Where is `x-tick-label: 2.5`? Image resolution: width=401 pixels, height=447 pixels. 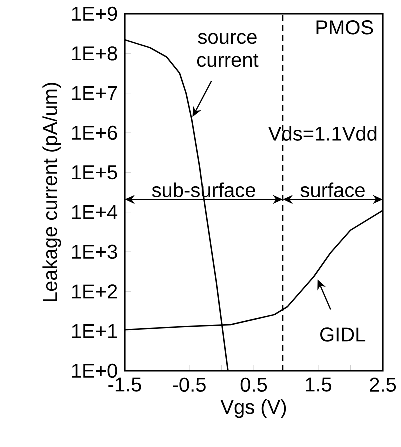
x-tick-label: 2.5 is located at coordinates (383, 385).